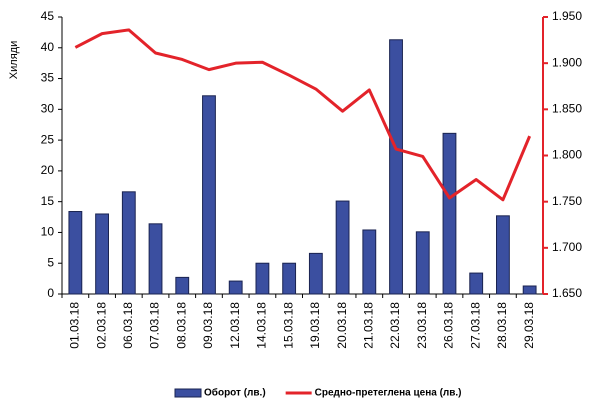 The image size is (590, 403). I want to click on y2-tick-label: 1.900, so click(567, 62).